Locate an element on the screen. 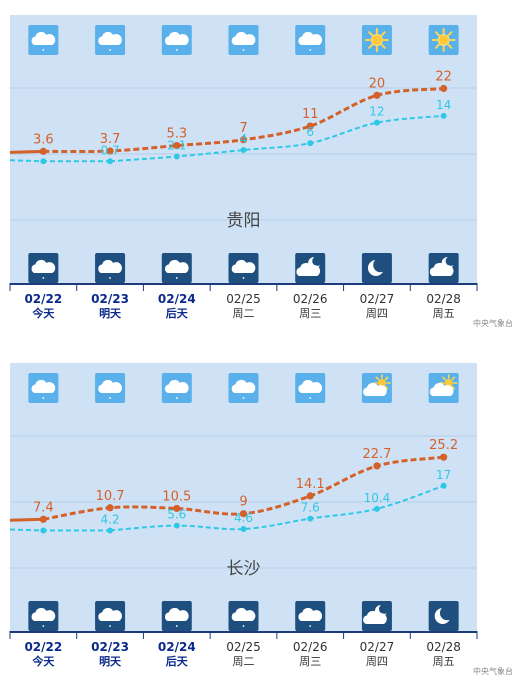 The width and height of the screenshot is (532, 693). low-value-label: 0.7 is located at coordinates (110, 150).